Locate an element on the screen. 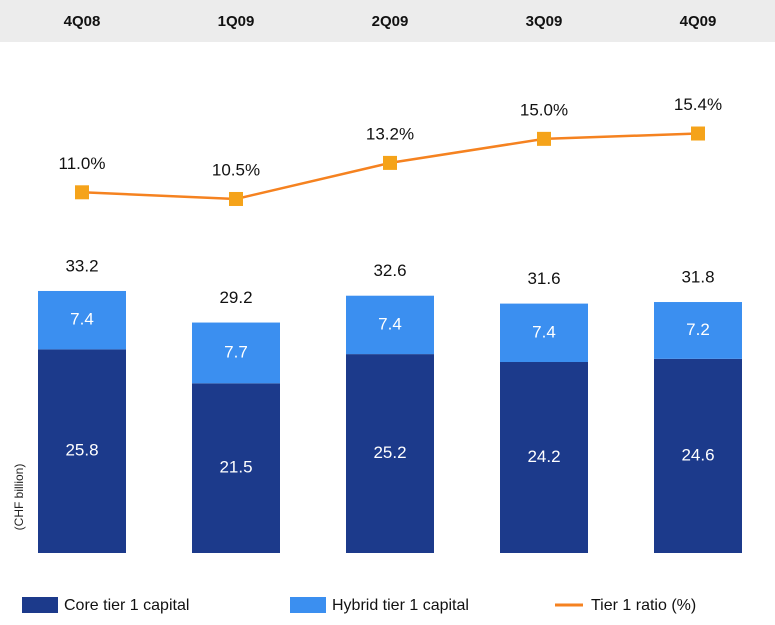 Image resolution: width=775 pixels, height=625 pixels. legend-label: Tier 1 ratio (%) is located at coordinates (643, 605).